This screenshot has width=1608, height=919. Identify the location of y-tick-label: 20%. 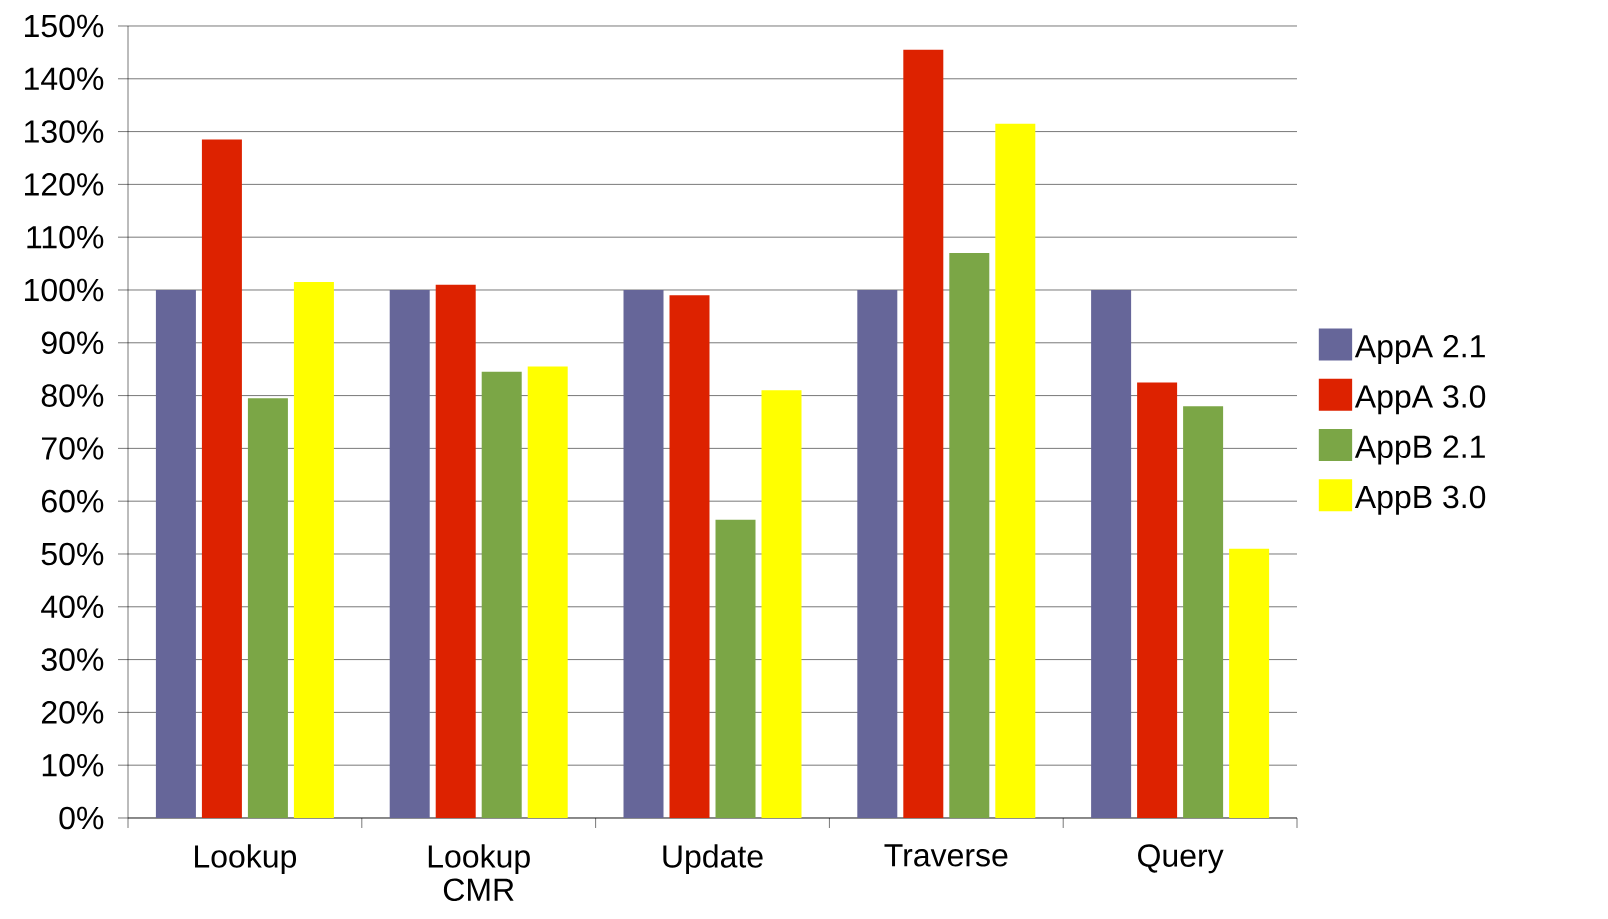
(72, 712).